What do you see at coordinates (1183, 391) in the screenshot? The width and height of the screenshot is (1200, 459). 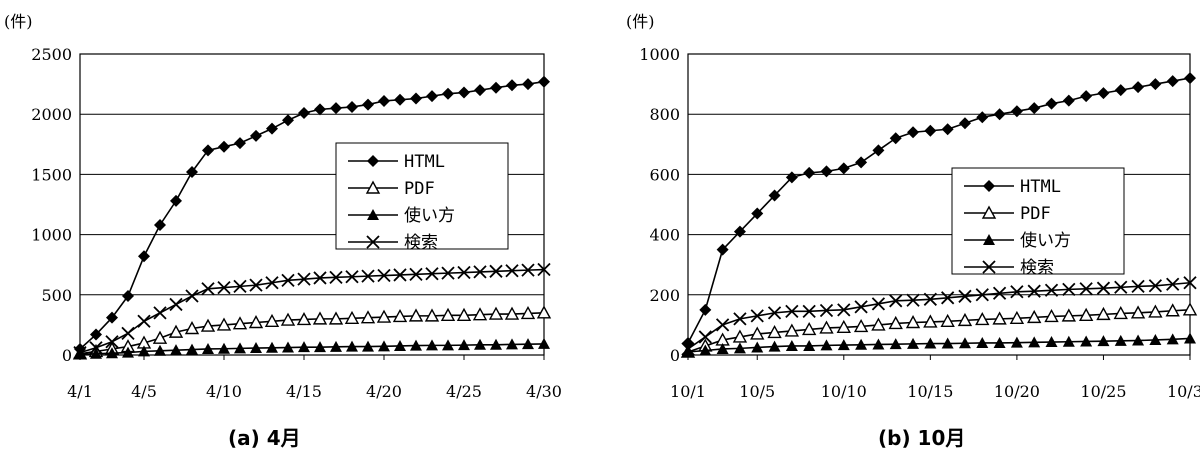 I see `x-tick-label: 10/30` at bounding box center [1183, 391].